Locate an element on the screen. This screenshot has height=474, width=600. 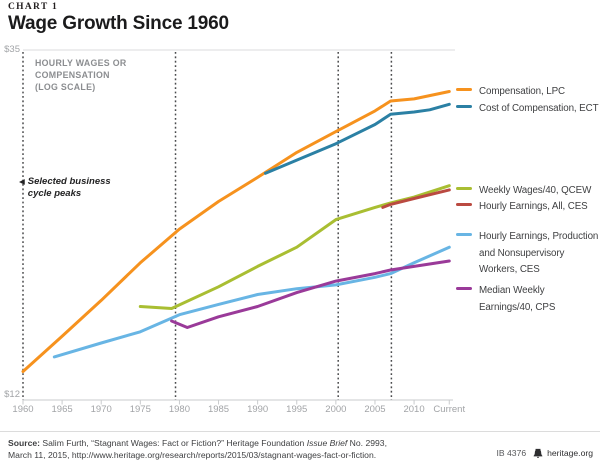
legend-label: Workers, CES is located at coordinates (509, 269).